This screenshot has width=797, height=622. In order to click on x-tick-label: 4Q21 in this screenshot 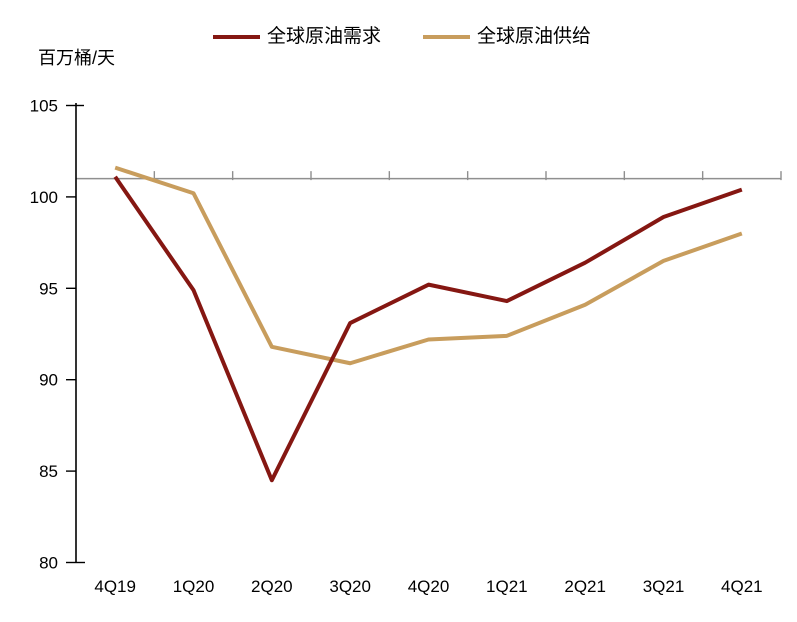, I will do `click(742, 586)`.